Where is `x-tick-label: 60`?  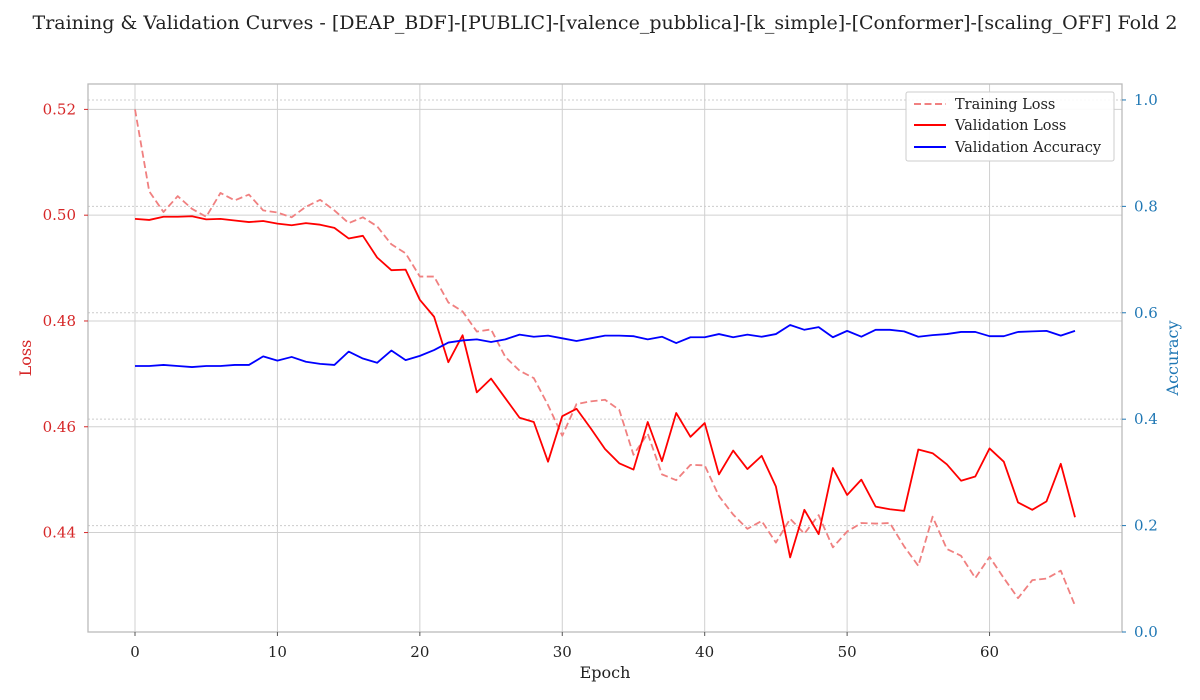 x-tick-label: 60 is located at coordinates (989, 652).